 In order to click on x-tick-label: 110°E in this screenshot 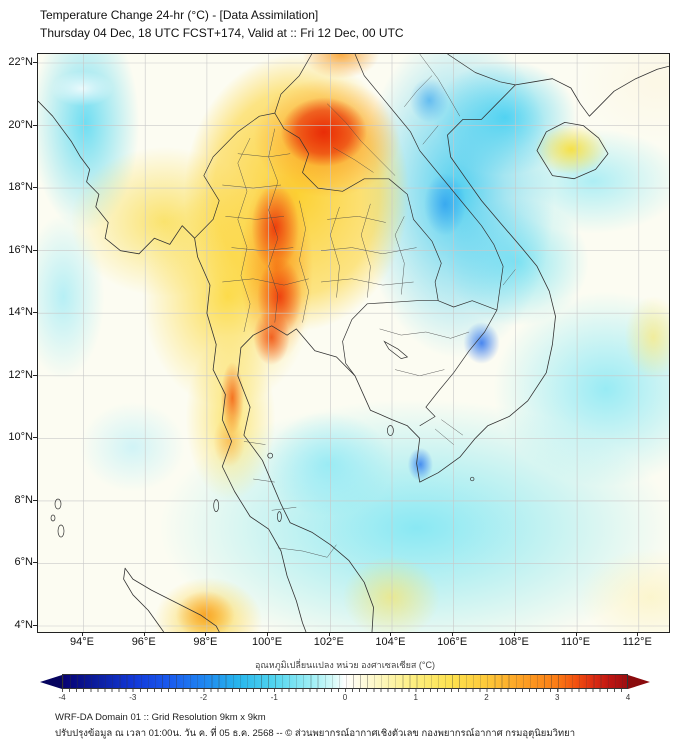, I will do `click(575, 642)`.